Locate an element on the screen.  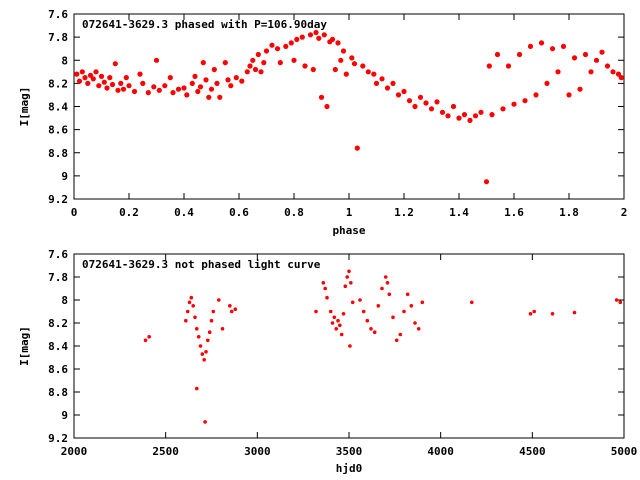
chart-title: 072641-3629.3 phased with P=106.90day is located at coordinates (204, 24).